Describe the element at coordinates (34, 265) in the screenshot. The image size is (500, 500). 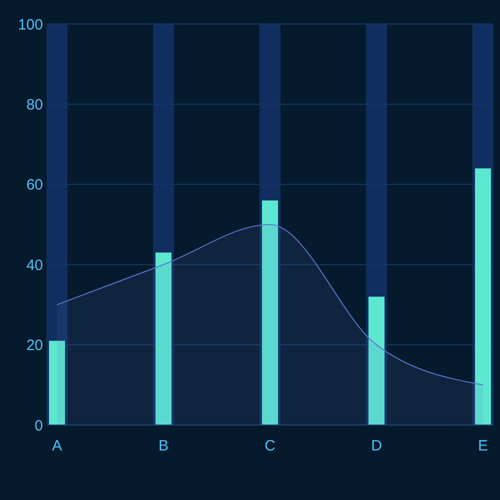
I see `y-tick-label: 40` at that location.